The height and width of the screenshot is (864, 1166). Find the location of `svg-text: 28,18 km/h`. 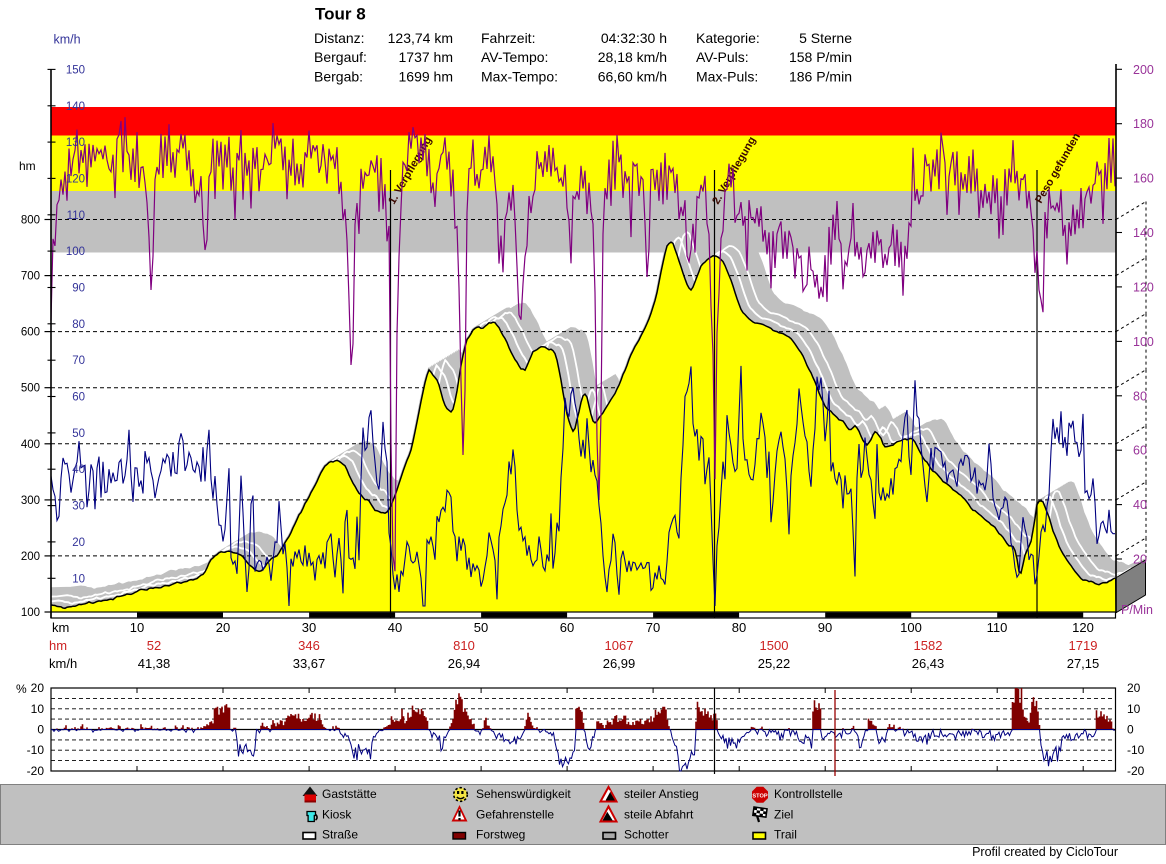

svg-text: 28,18 km/h is located at coordinates (632, 57).